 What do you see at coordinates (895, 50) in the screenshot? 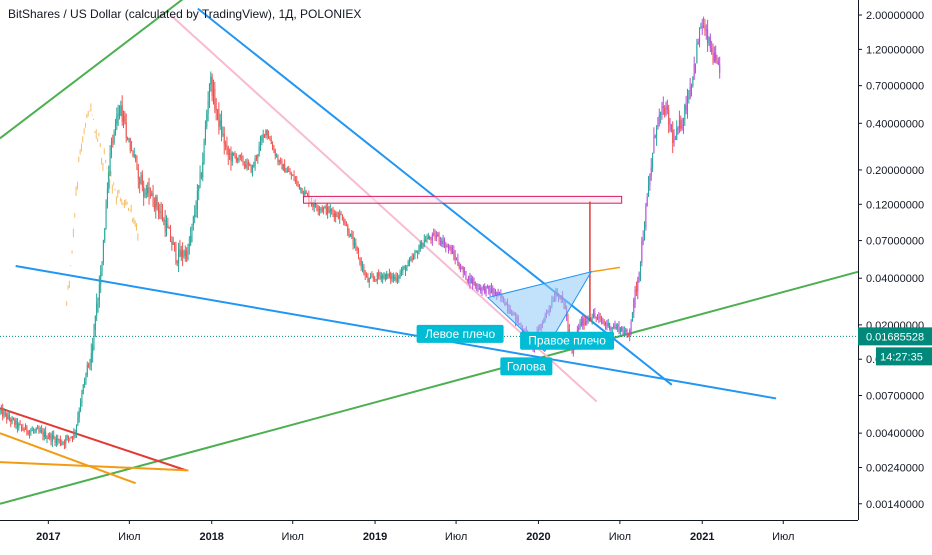
I see `y-tick-label: 1.20000000` at bounding box center [895, 50].